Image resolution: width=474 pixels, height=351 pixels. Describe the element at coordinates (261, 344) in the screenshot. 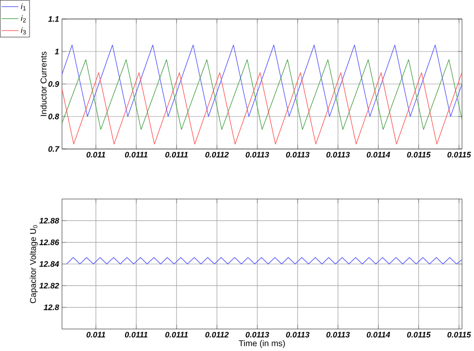

I see `x-axis-title: Time (in ms)` at that location.